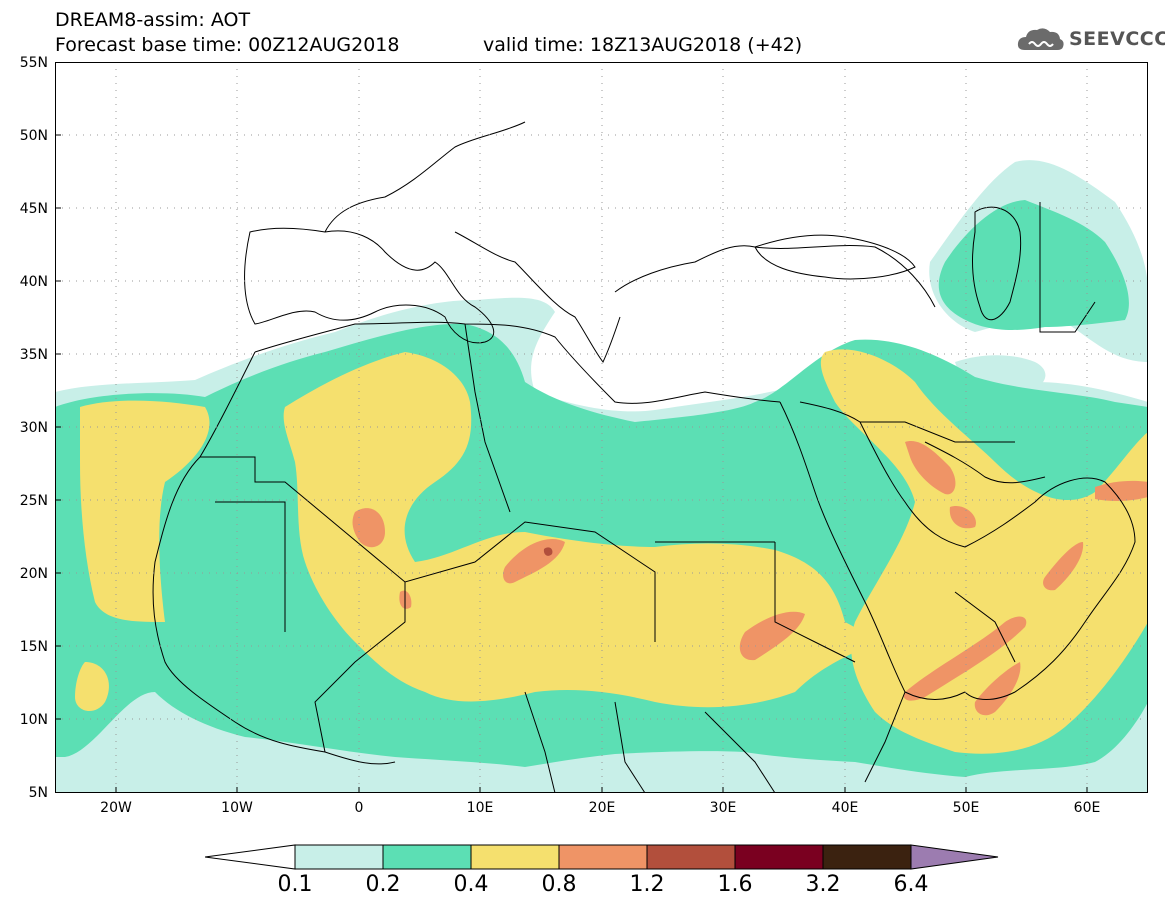 This screenshot has height=905, width=1165. I want to click on lon-label: 10E, so click(480, 808).